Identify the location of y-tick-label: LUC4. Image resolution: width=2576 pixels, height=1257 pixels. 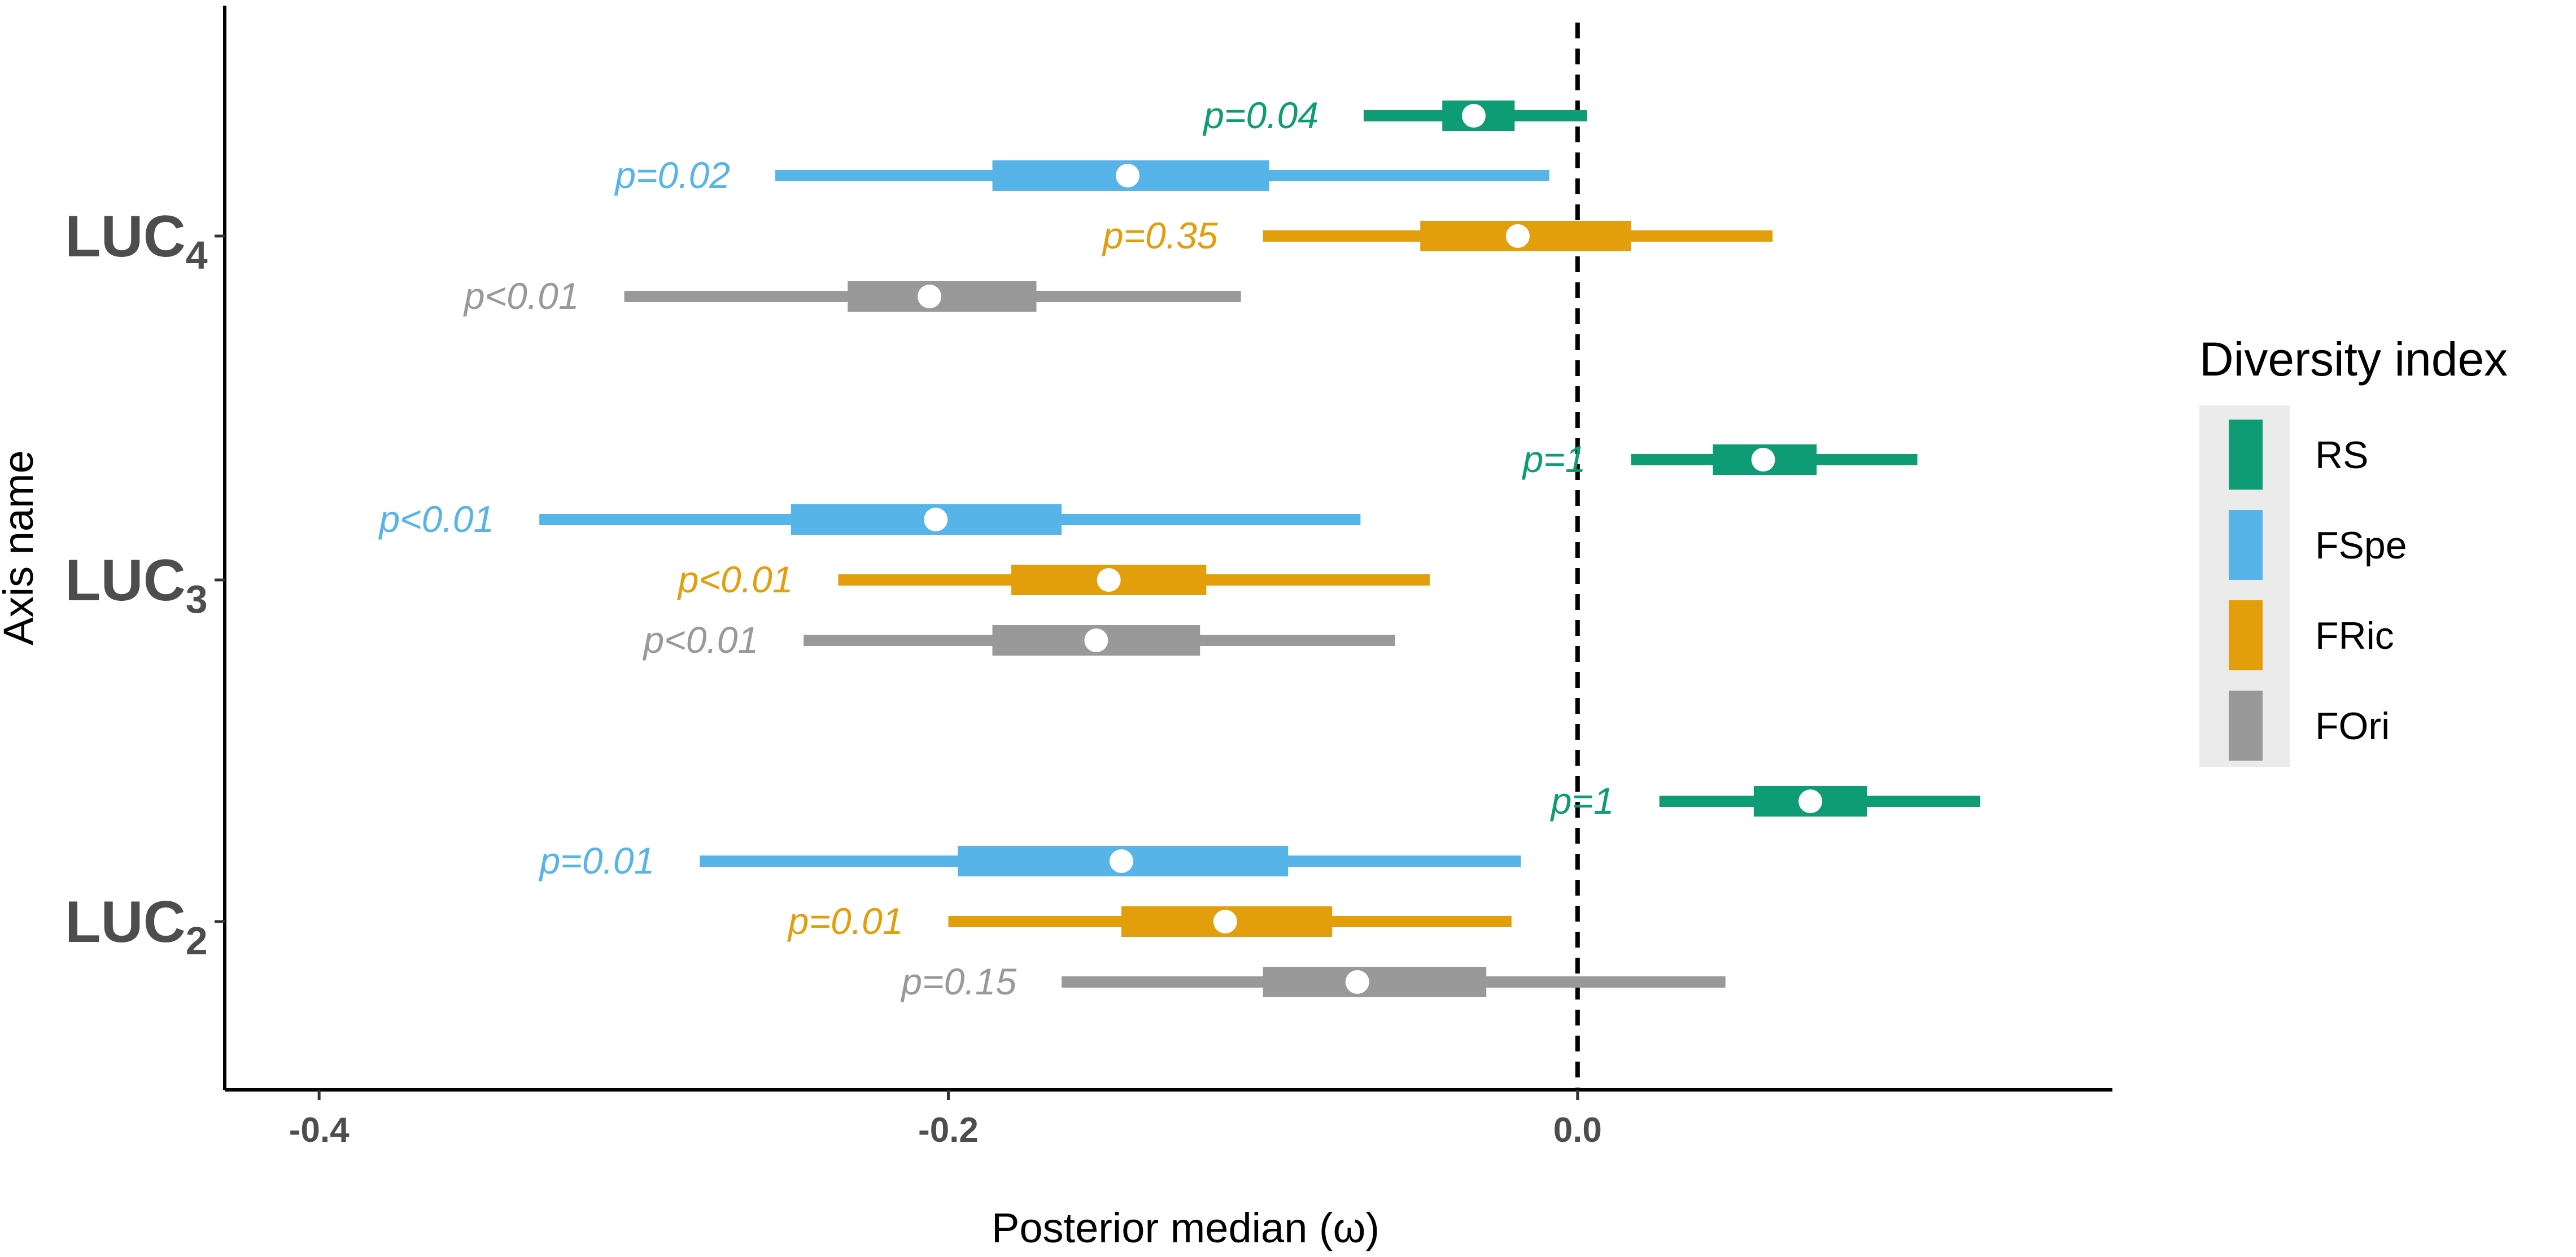
(136, 240).